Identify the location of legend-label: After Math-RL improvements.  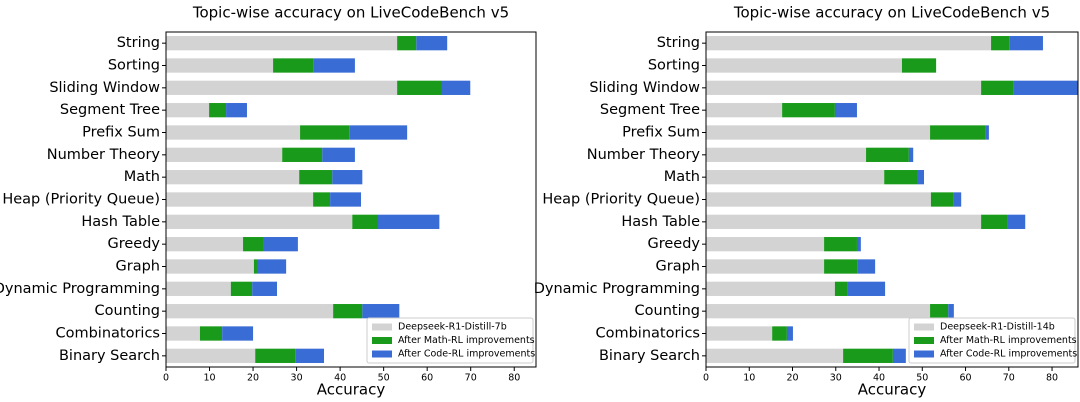
(466, 340).